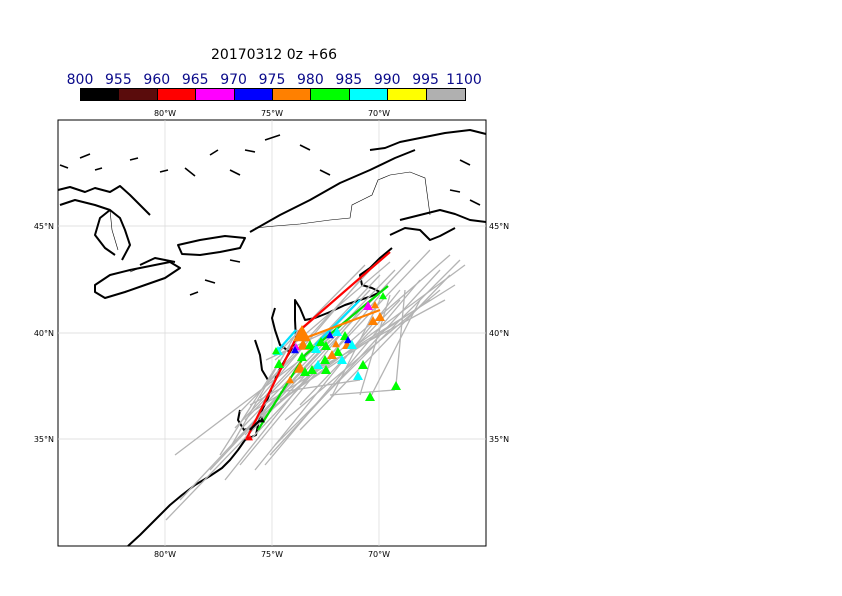  I want to click on lon-labels-bottom: 80°W 75°W 70°W, so click(272, 554).